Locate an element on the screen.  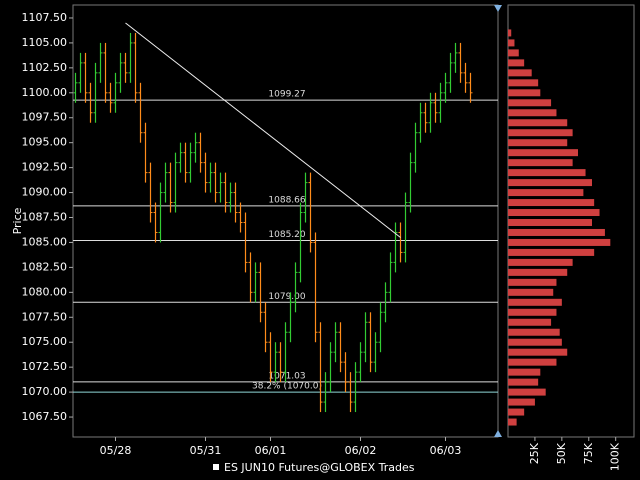
y-tick-label: 1080.00 is located at coordinates (45, 291).